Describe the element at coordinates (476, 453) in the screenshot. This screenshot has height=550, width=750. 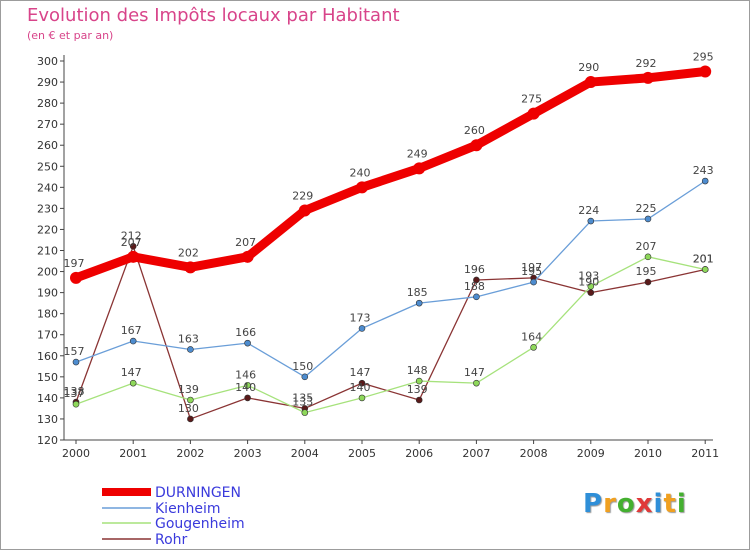
I see `x-tick-label: 2007` at that location.